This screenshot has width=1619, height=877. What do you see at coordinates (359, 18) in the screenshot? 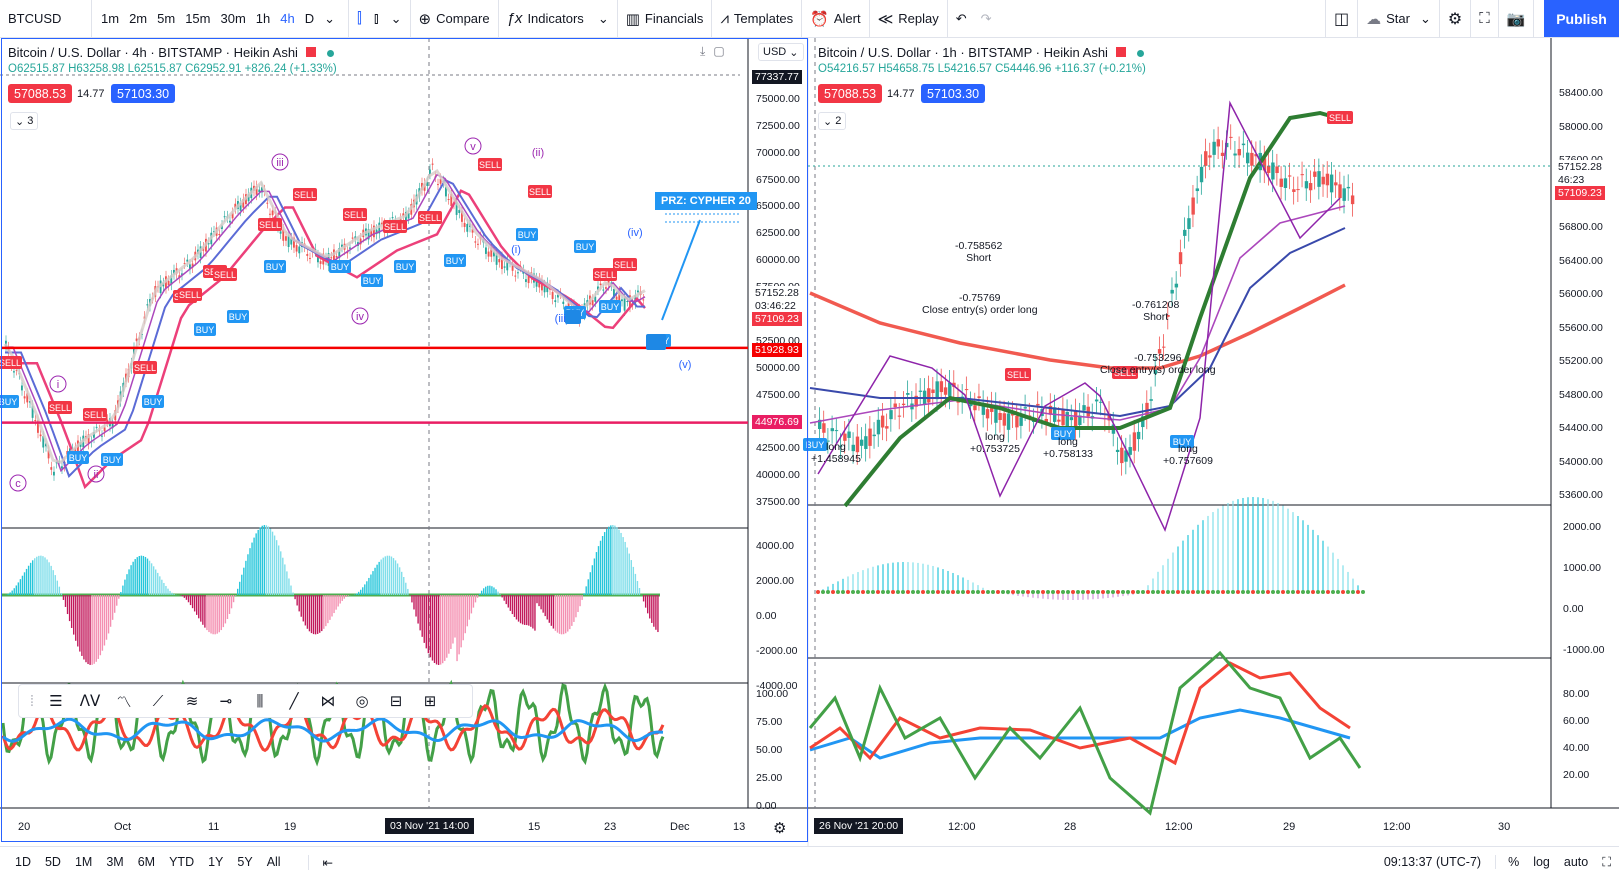
I see `candles-icon: ⫿` at bounding box center [359, 18].